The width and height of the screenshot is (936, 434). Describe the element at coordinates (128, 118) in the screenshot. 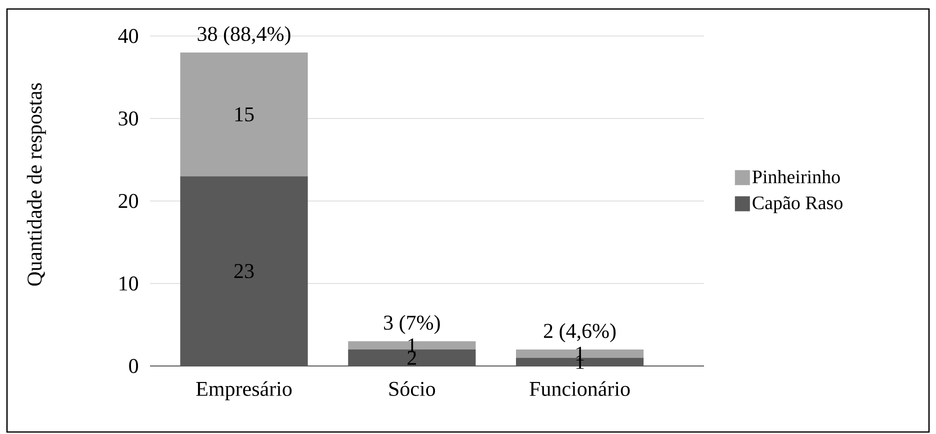

I see `y-tick-label: 30` at that location.